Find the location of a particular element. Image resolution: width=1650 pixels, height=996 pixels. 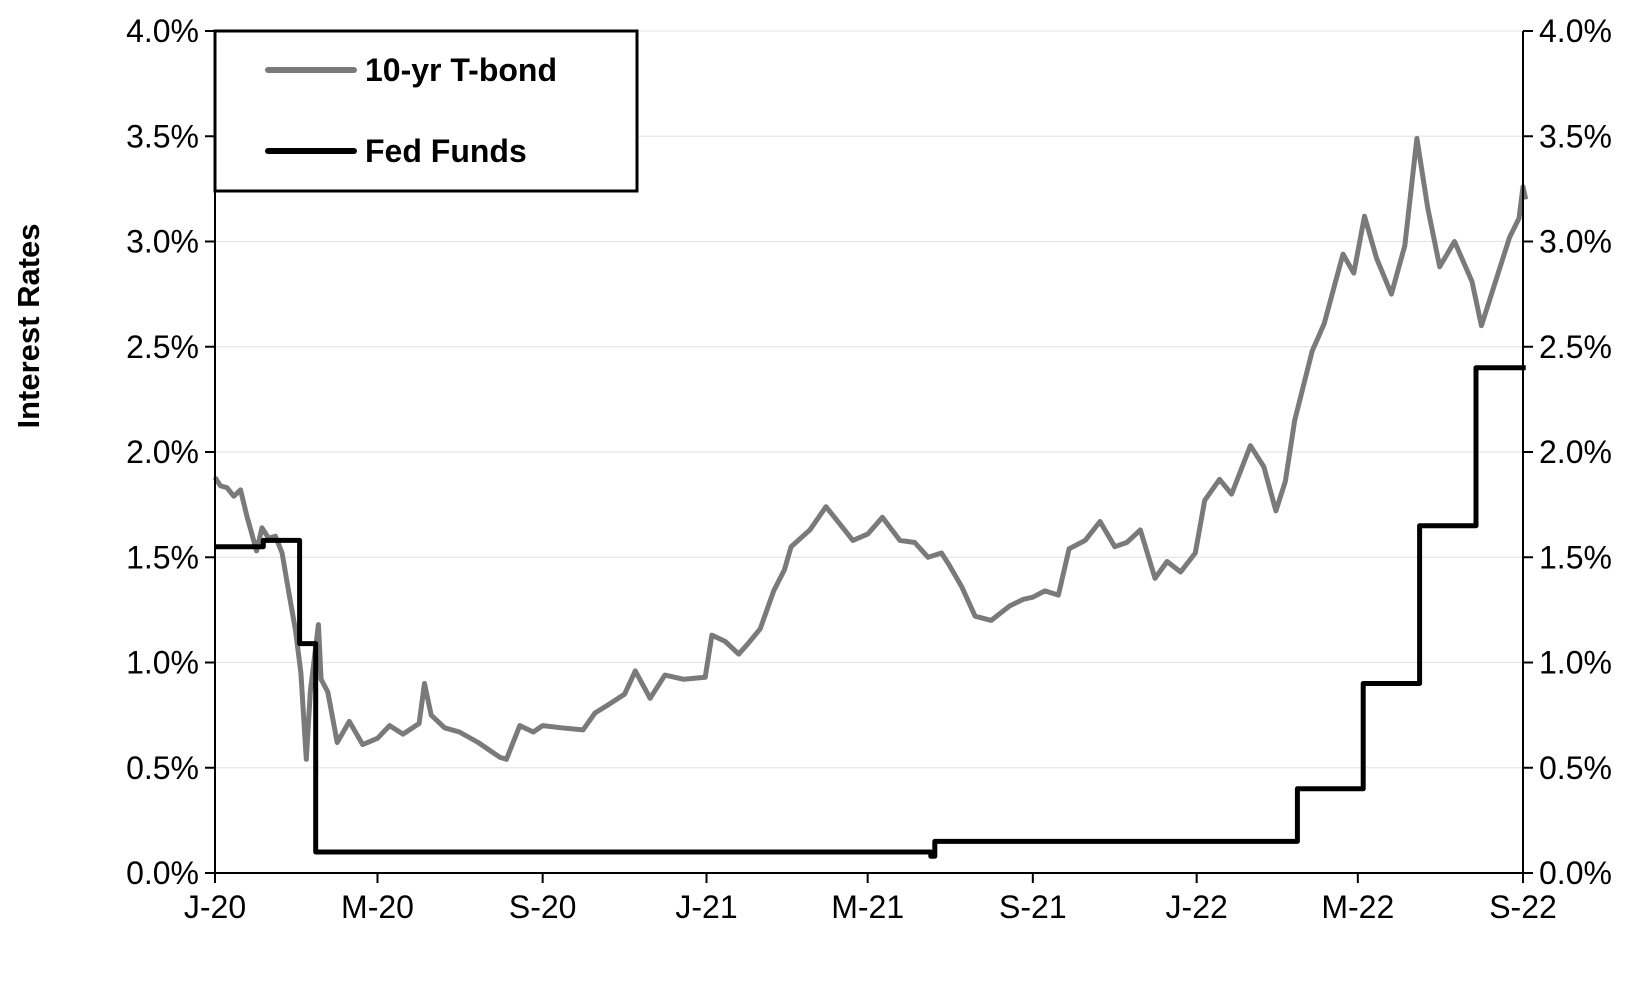

x-tick-label: M-22 is located at coordinates (1357, 907).